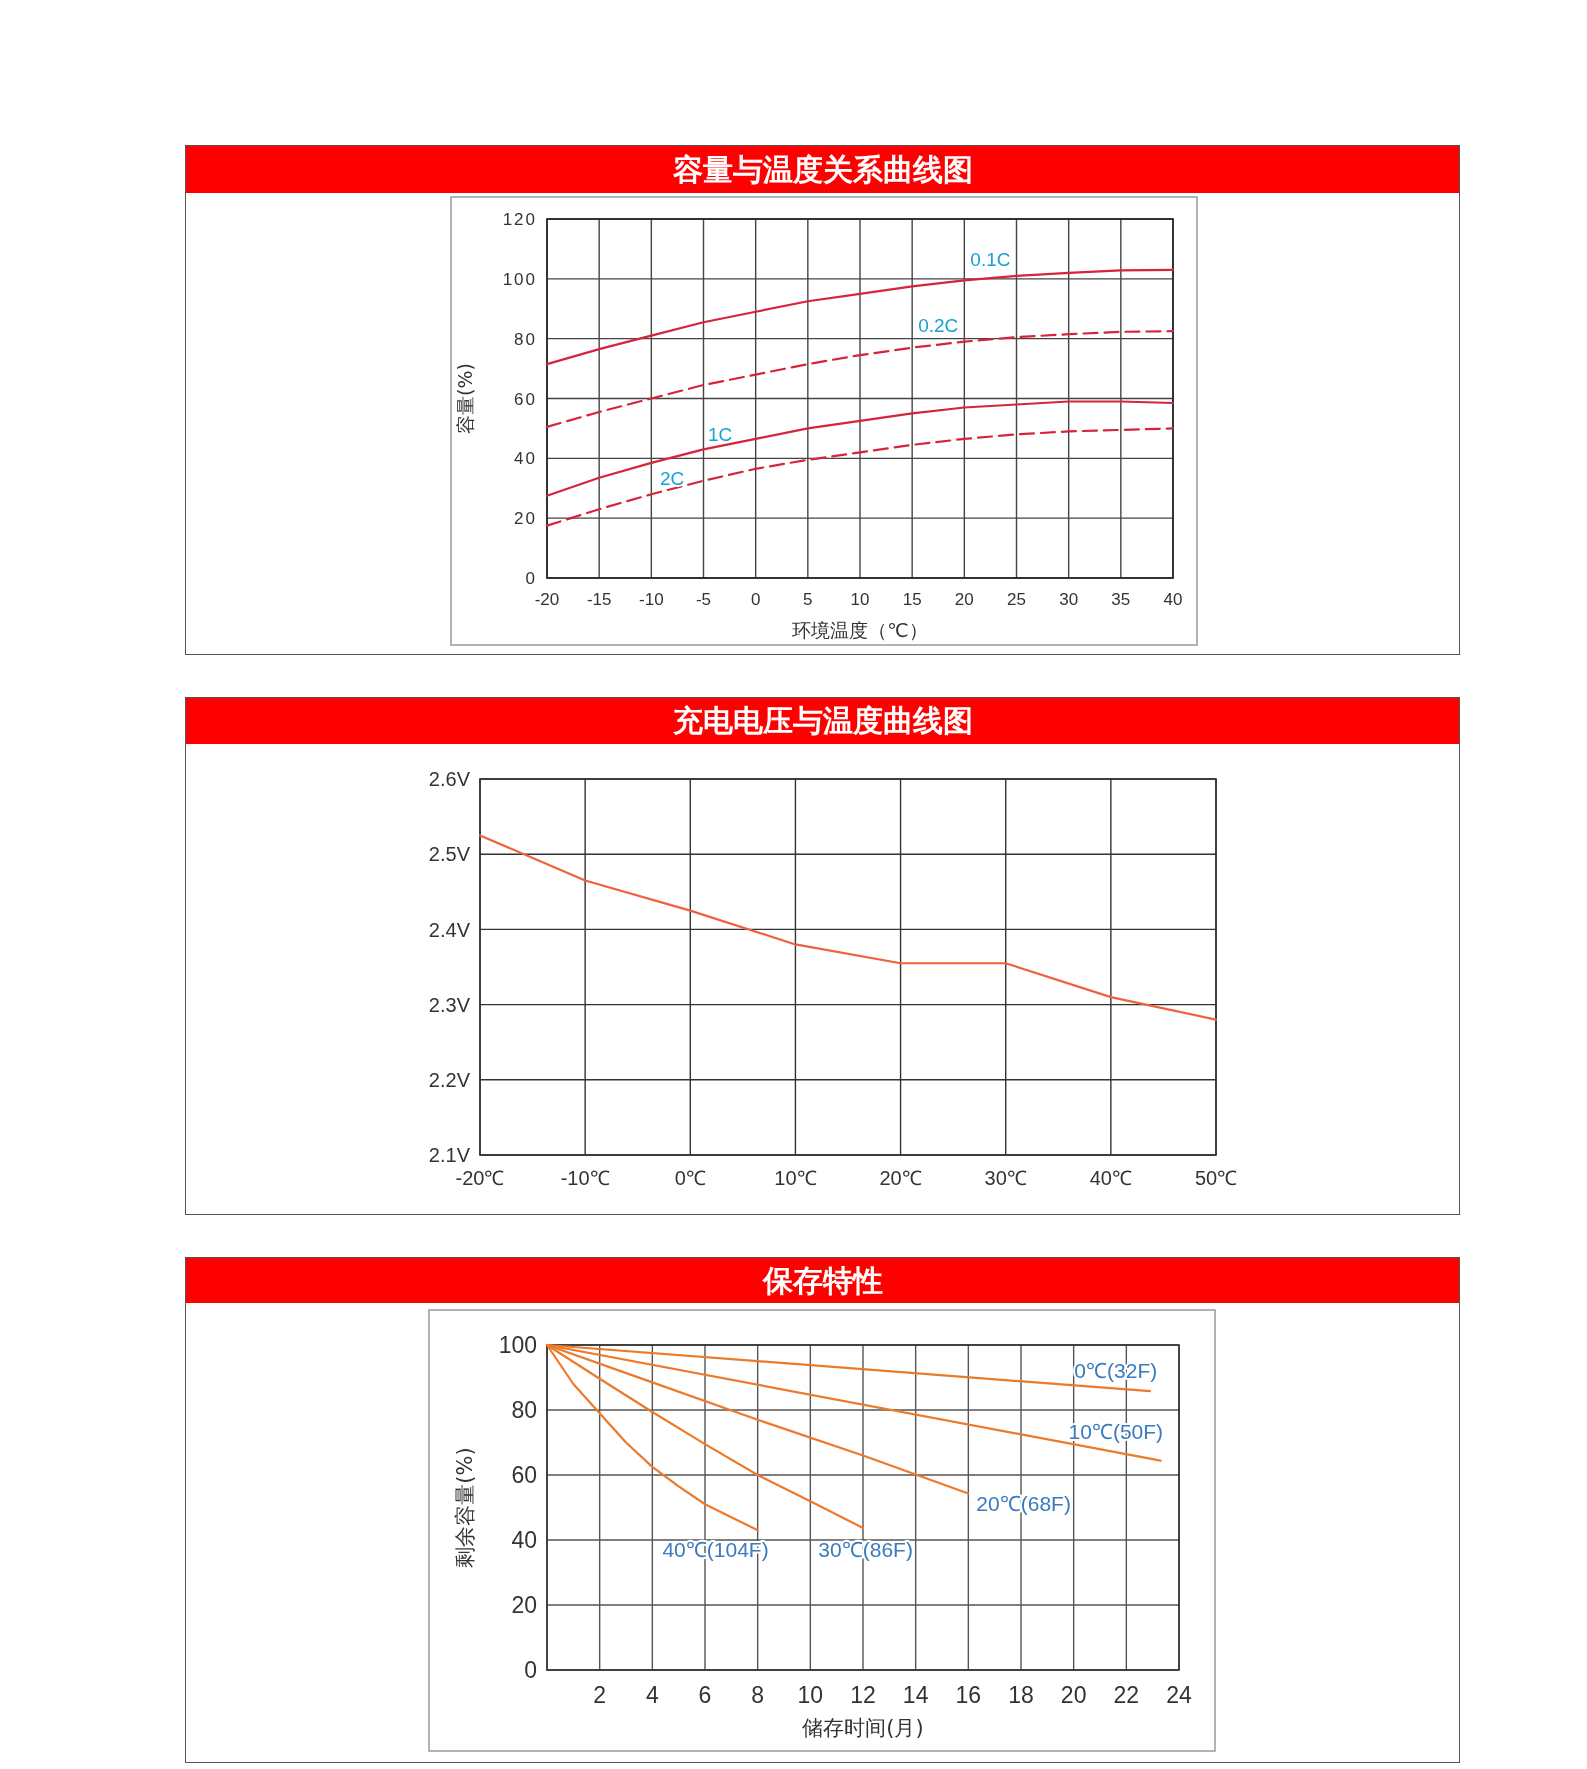 The width and height of the screenshot is (1587, 1769). What do you see at coordinates (938, 326) in the screenshot?
I see `annotation: 0.2C` at bounding box center [938, 326].